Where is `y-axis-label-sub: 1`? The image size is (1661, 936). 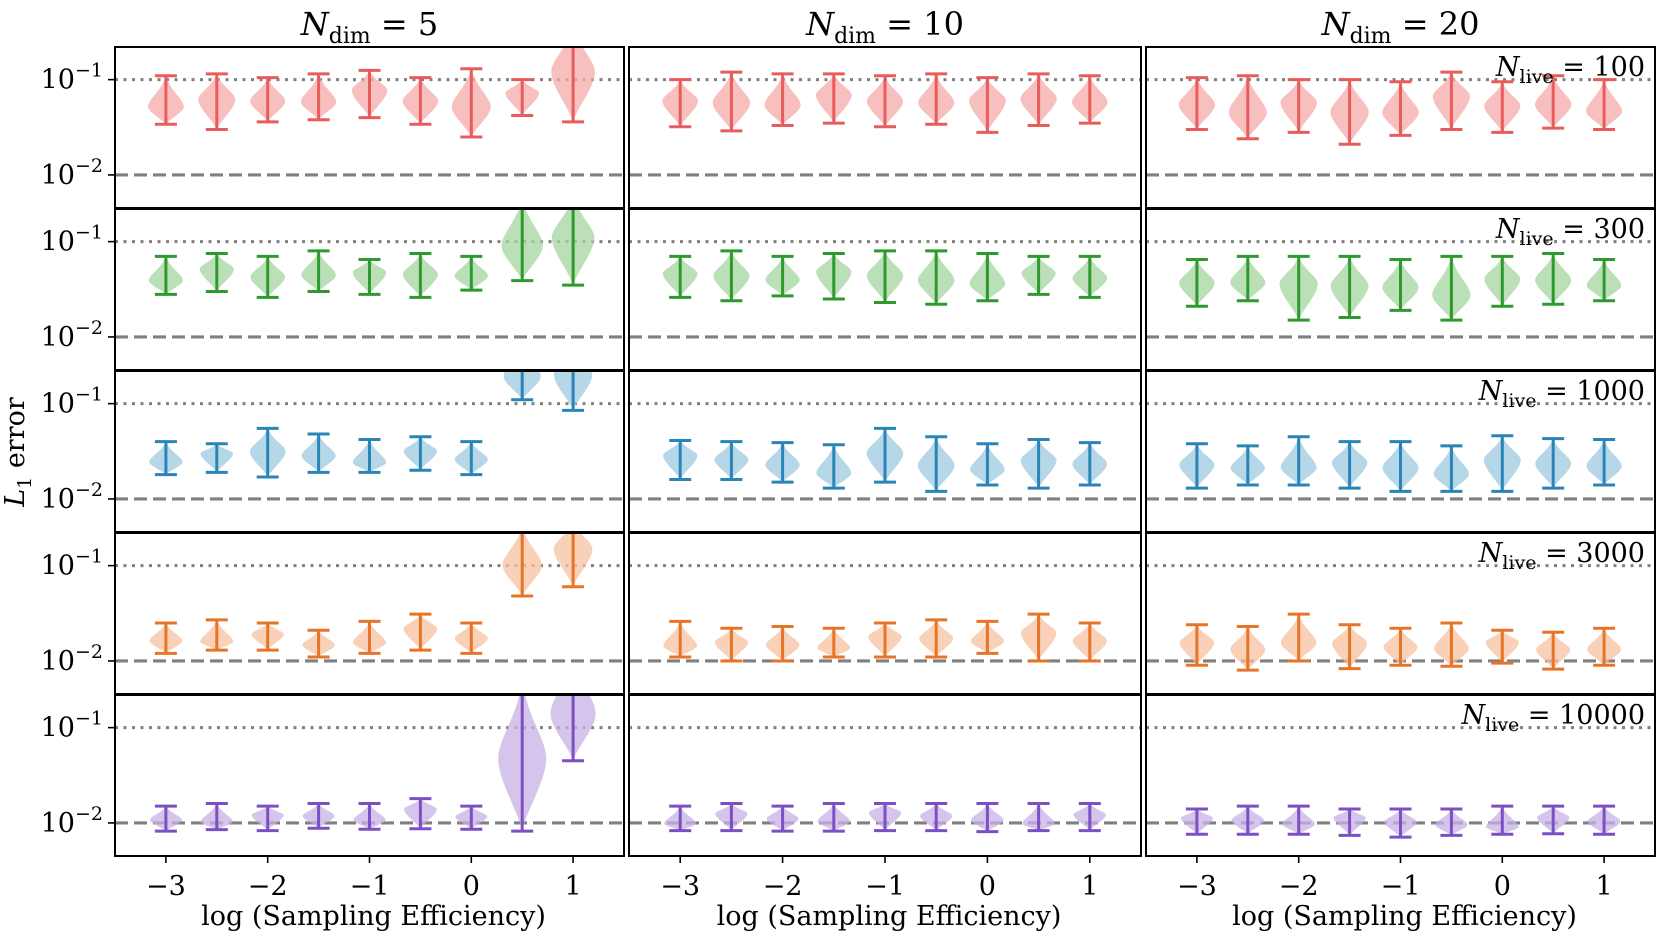 y-axis-label-sub: 1 is located at coordinates (25, 483).